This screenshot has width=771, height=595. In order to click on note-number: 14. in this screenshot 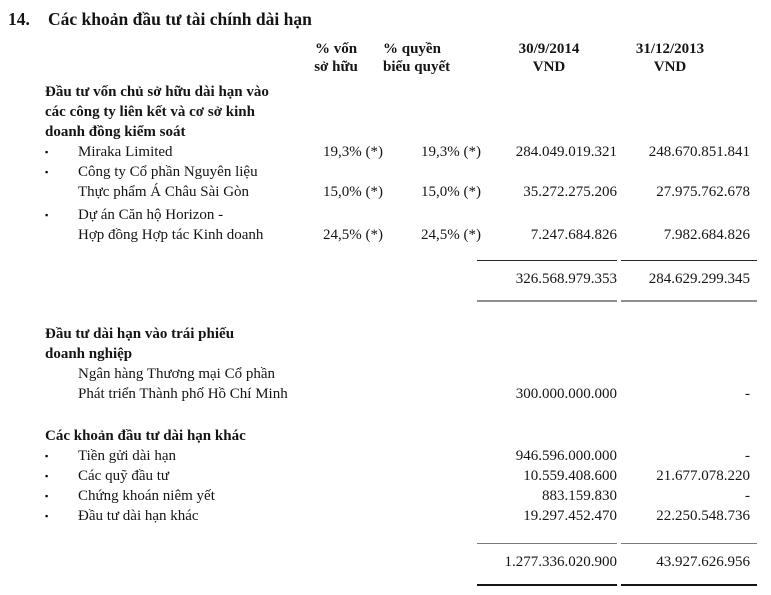, I will do `click(19, 19)`.